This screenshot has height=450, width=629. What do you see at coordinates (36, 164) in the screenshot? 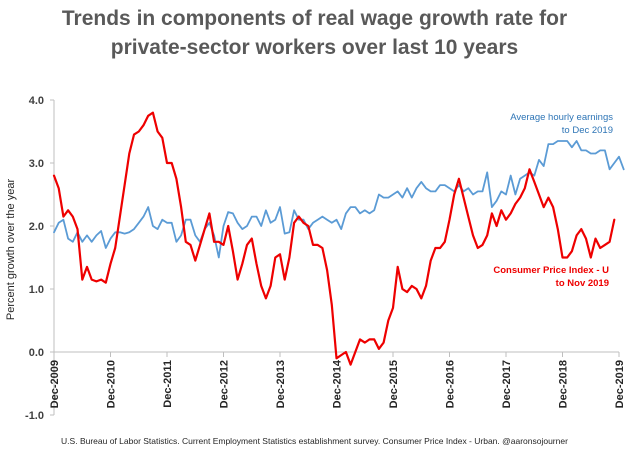
I see `y-tick-label: 3.0` at bounding box center [36, 164].